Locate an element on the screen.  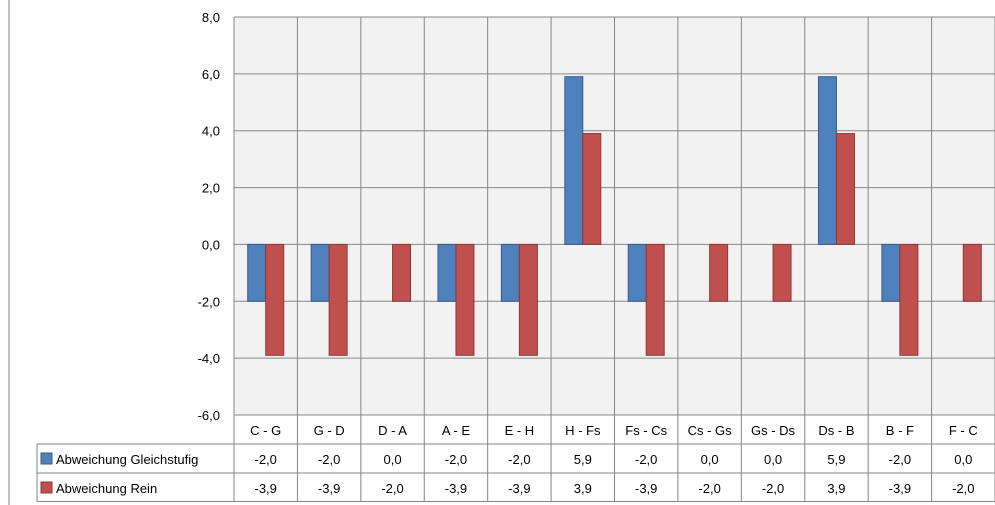
category-label: H - Fs is located at coordinates (583, 430).